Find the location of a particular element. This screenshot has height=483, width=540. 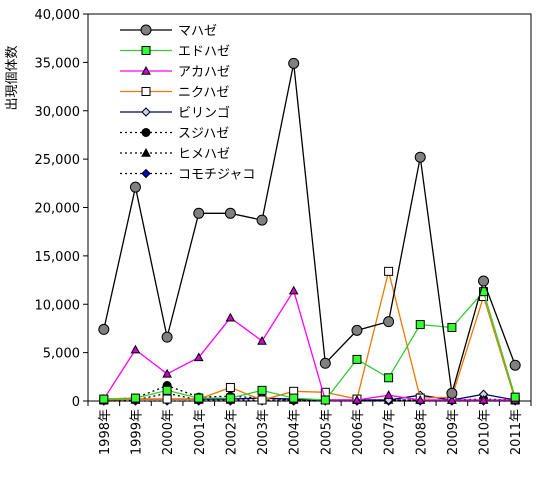

legend-entry: エドハゼ is located at coordinates (175, 52).